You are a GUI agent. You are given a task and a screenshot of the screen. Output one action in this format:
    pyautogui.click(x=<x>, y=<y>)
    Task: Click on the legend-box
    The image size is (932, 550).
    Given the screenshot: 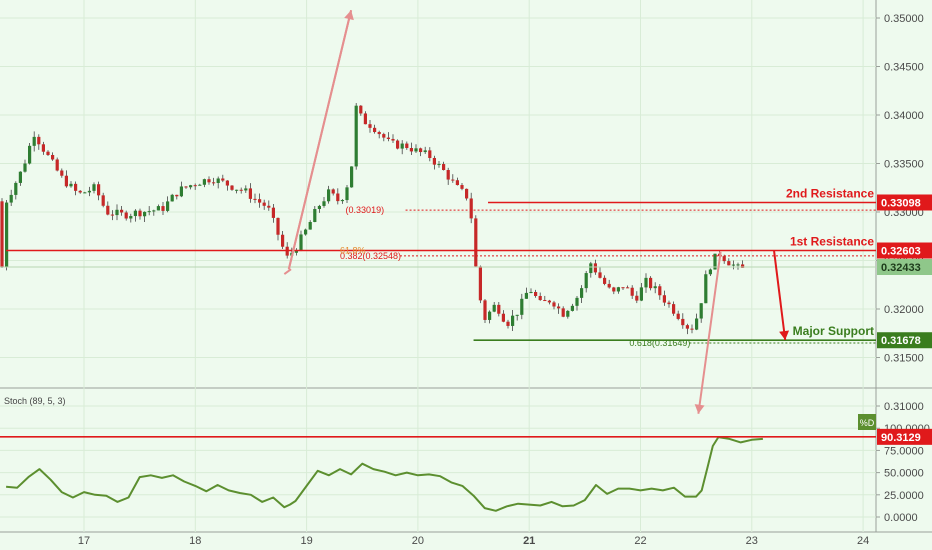 What is the action you would take?
    pyautogui.click(x=867, y=422)
    